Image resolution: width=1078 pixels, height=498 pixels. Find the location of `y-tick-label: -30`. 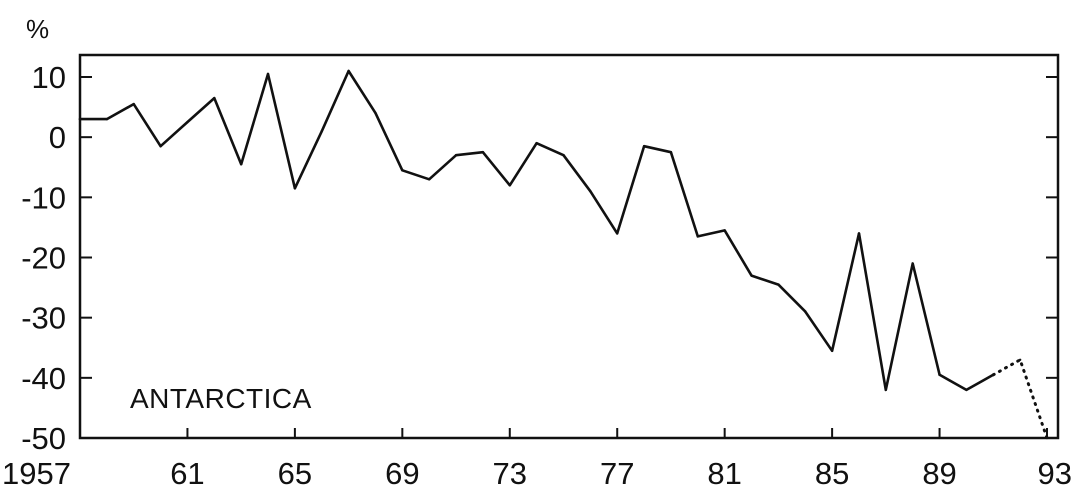

y-tick-label: -30 is located at coordinates (43, 318).